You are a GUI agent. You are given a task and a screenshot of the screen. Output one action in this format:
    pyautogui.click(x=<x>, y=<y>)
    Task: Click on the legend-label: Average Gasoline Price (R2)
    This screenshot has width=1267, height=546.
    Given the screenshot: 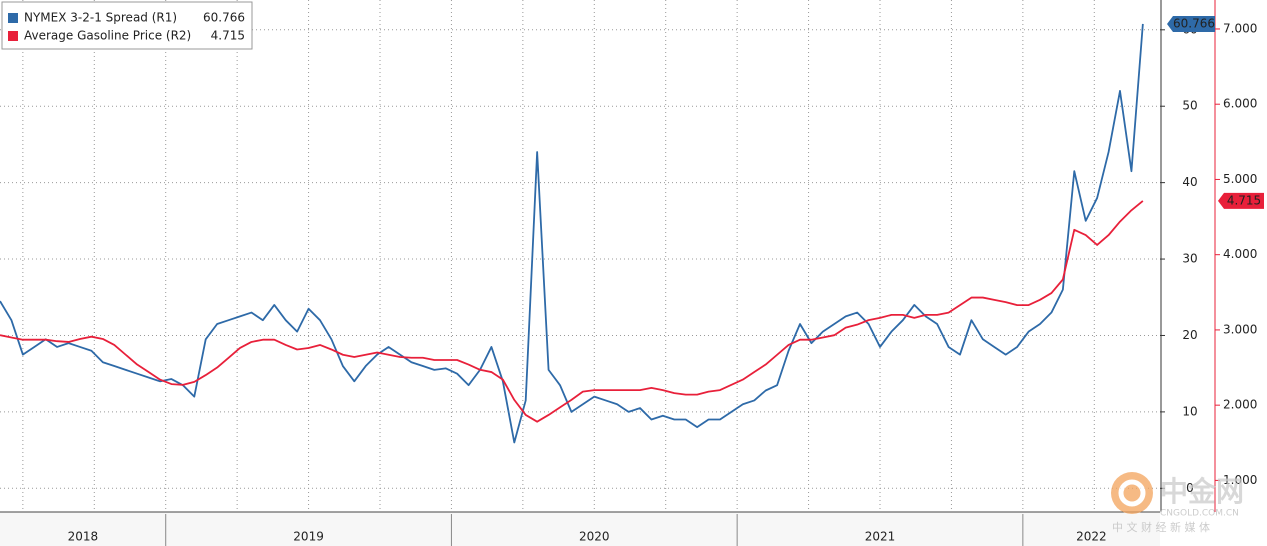 What is the action you would take?
    pyautogui.click(x=107, y=36)
    